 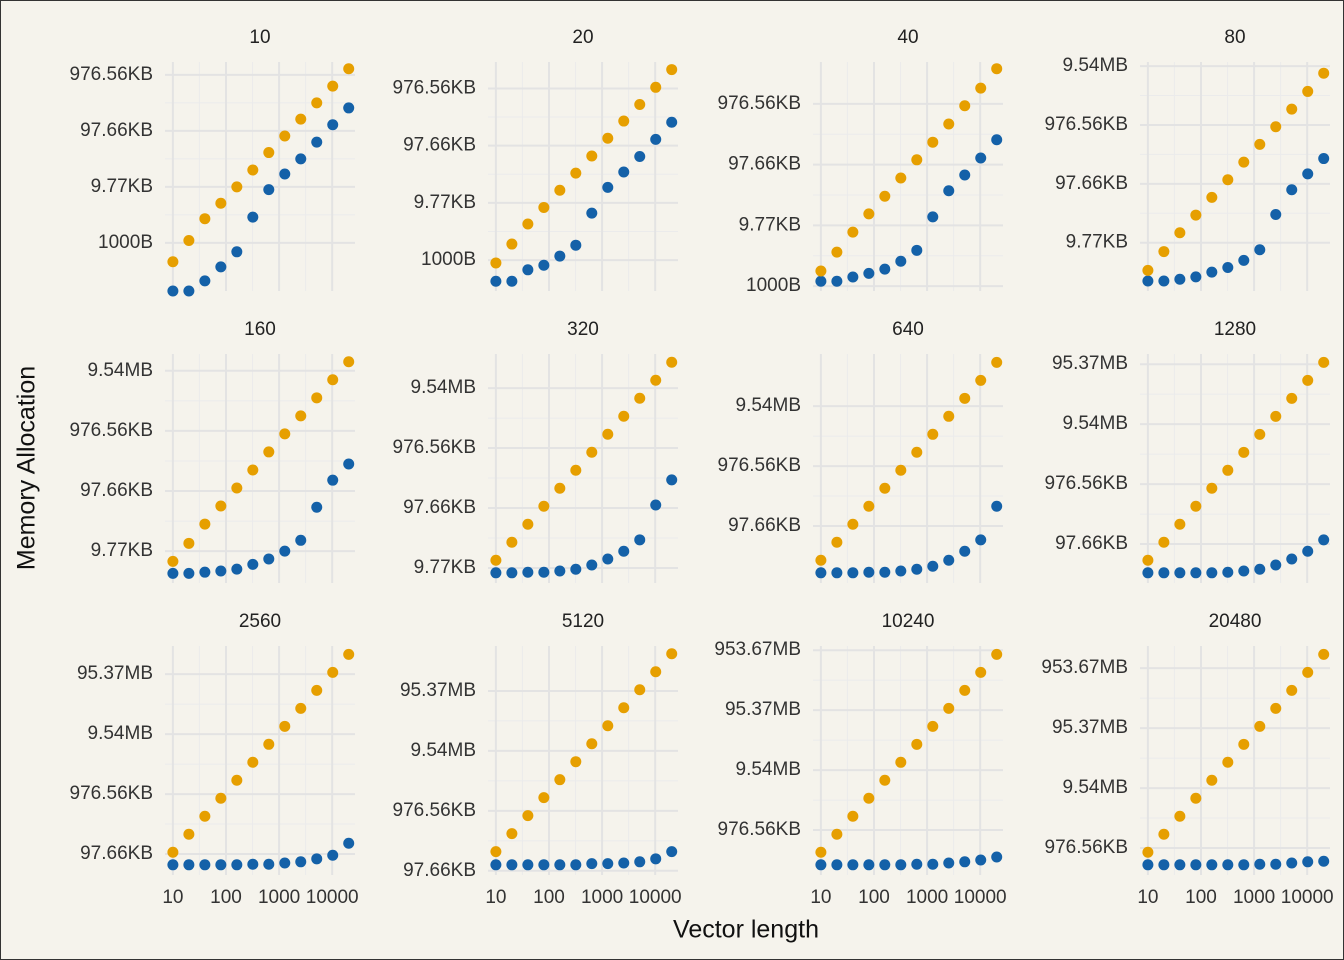 What do you see at coordinates (582, 37) in the screenshot?
I see `facet-title: 20` at bounding box center [582, 37].